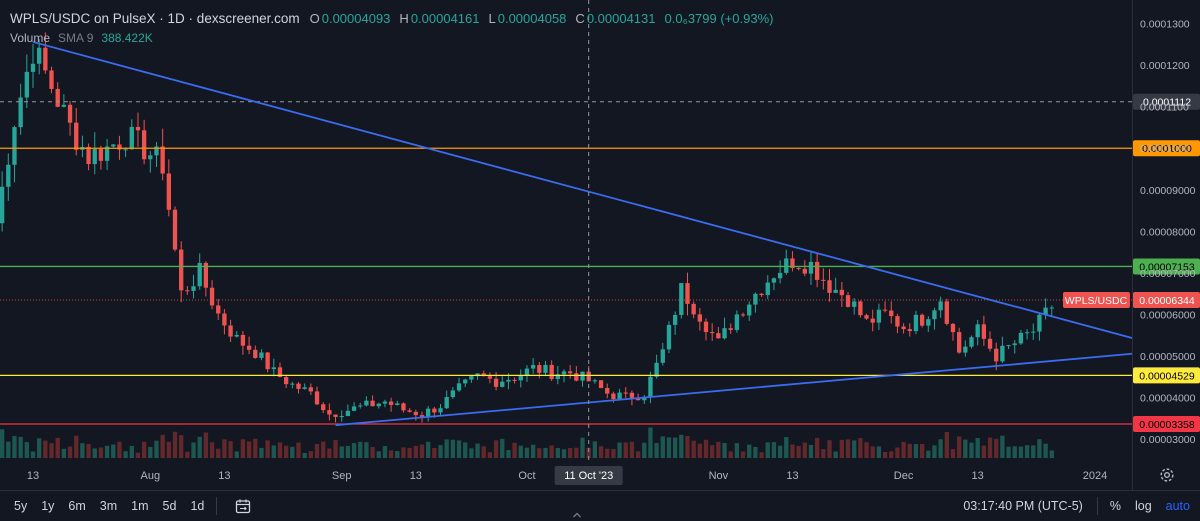  I want to click on level-price-label: 0.0001000, so click(1167, 149).